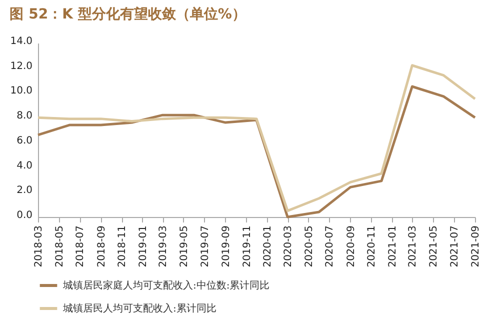 The width and height of the screenshot is (490, 334). I want to click on y-tick-label: 4.0, so click(24, 166).